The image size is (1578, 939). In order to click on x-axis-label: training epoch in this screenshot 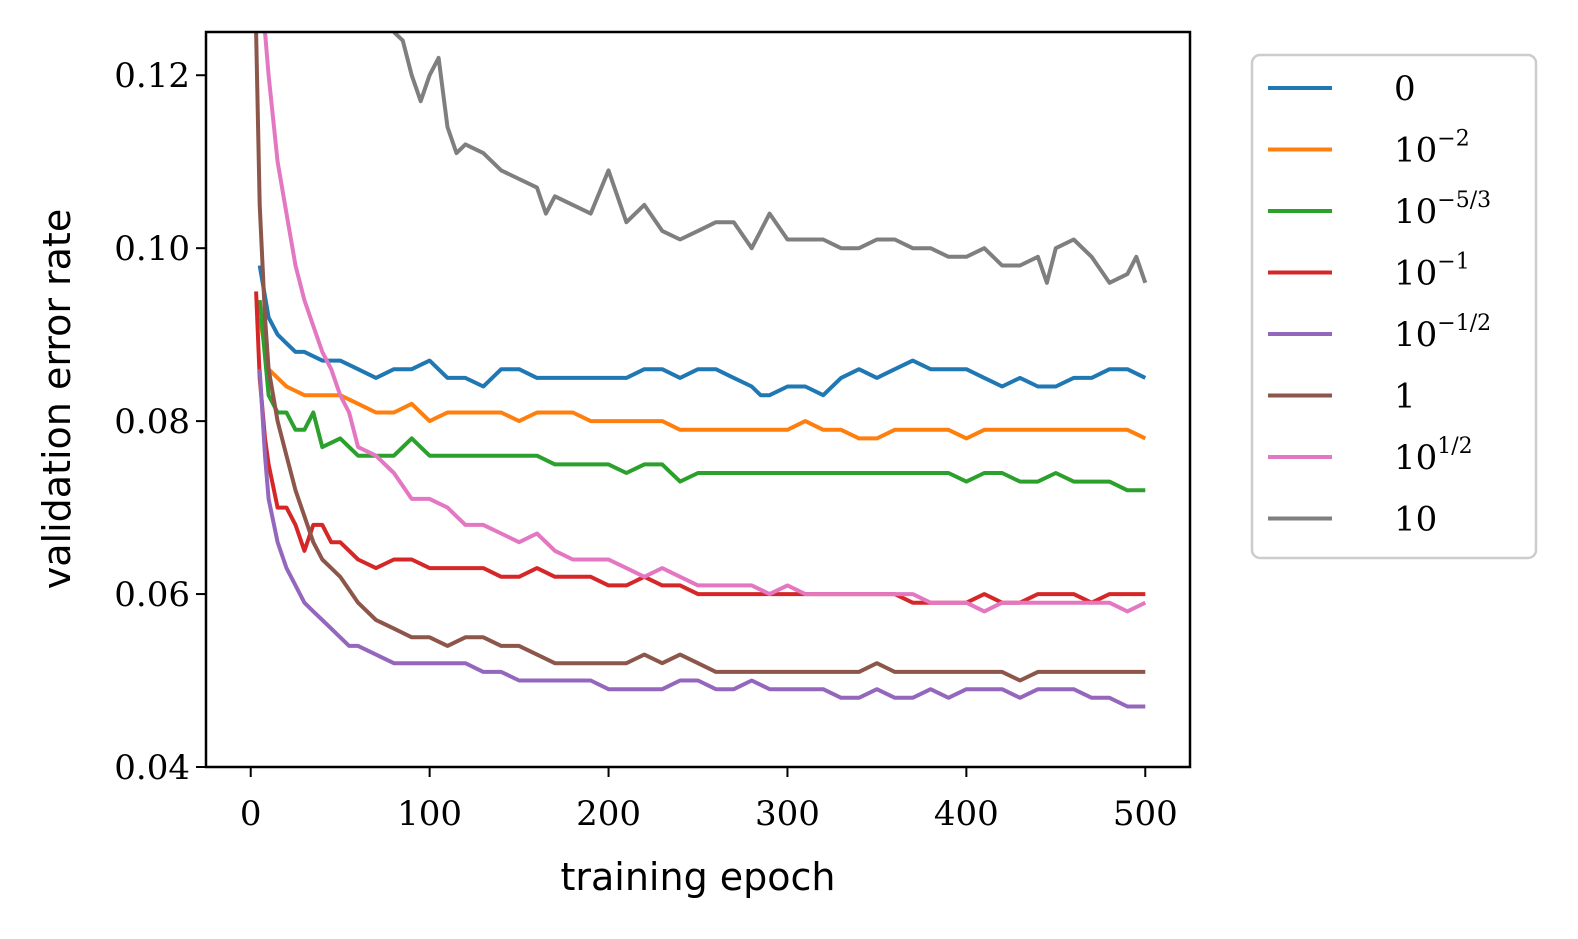, I will do `click(697, 877)`.